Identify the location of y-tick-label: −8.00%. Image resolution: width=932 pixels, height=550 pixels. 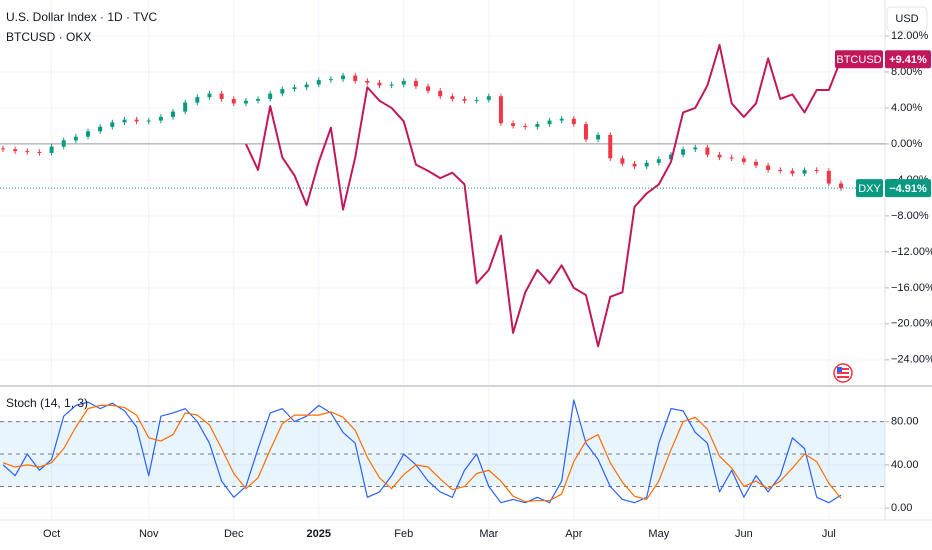
(910, 216).